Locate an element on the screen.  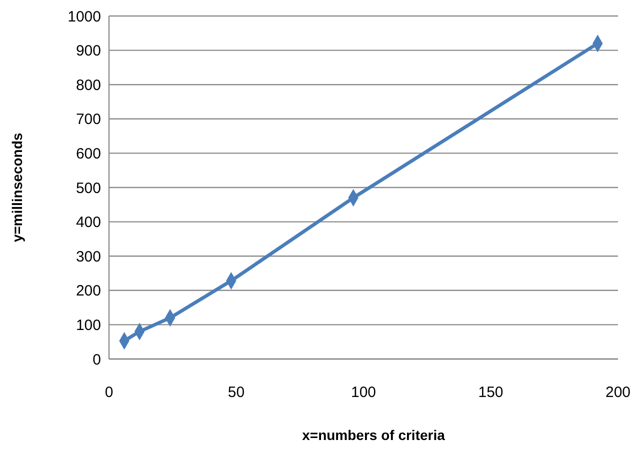
y-tick-label: 400 is located at coordinates (88, 223).